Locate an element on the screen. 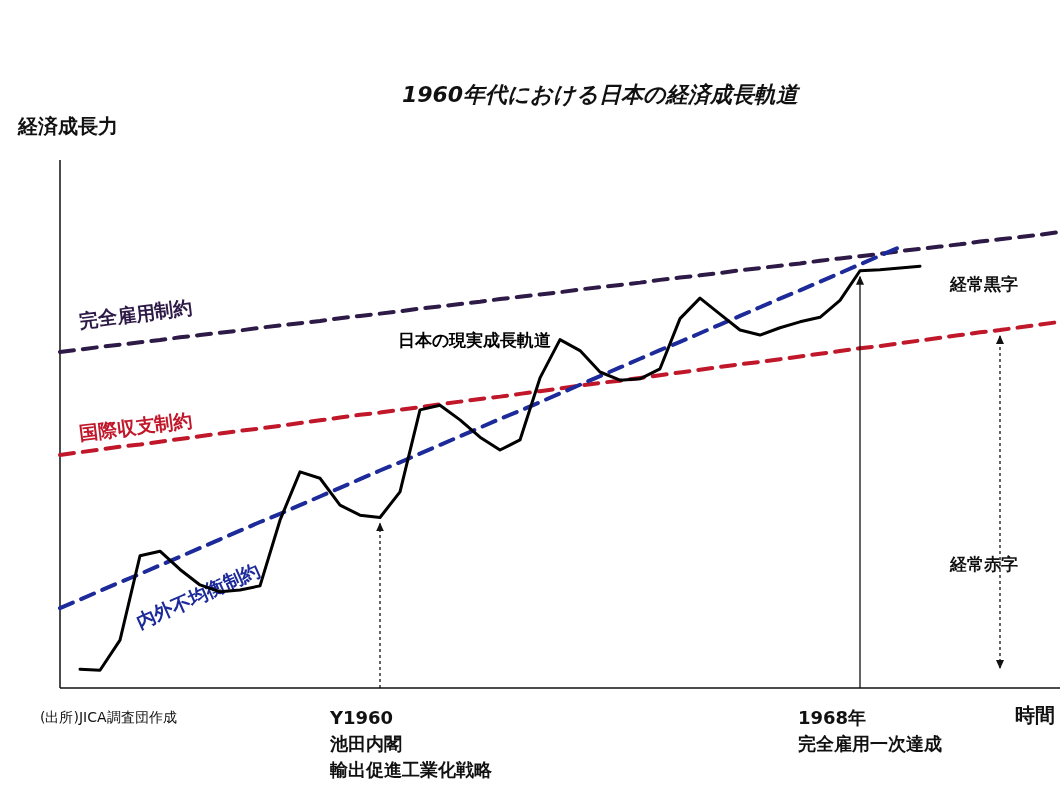 This screenshot has width=1064, height=796. text: 国際収支制約 is located at coordinates (135, 426).